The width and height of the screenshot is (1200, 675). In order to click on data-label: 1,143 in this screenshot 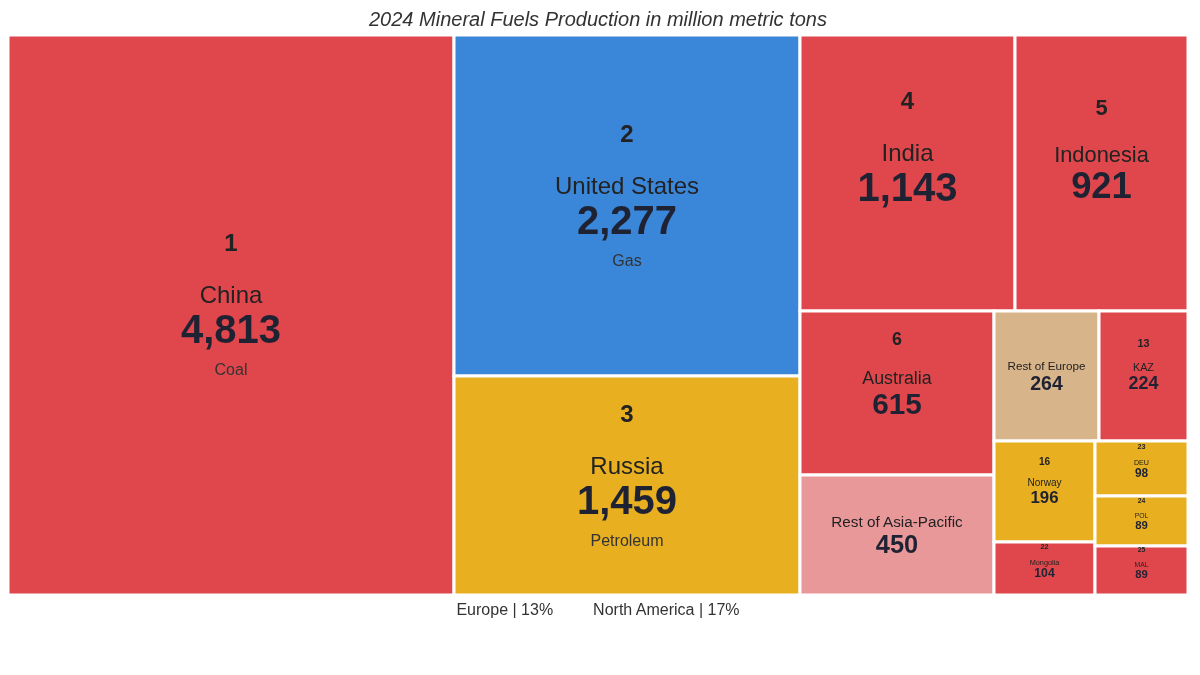, I will do `click(907, 187)`.